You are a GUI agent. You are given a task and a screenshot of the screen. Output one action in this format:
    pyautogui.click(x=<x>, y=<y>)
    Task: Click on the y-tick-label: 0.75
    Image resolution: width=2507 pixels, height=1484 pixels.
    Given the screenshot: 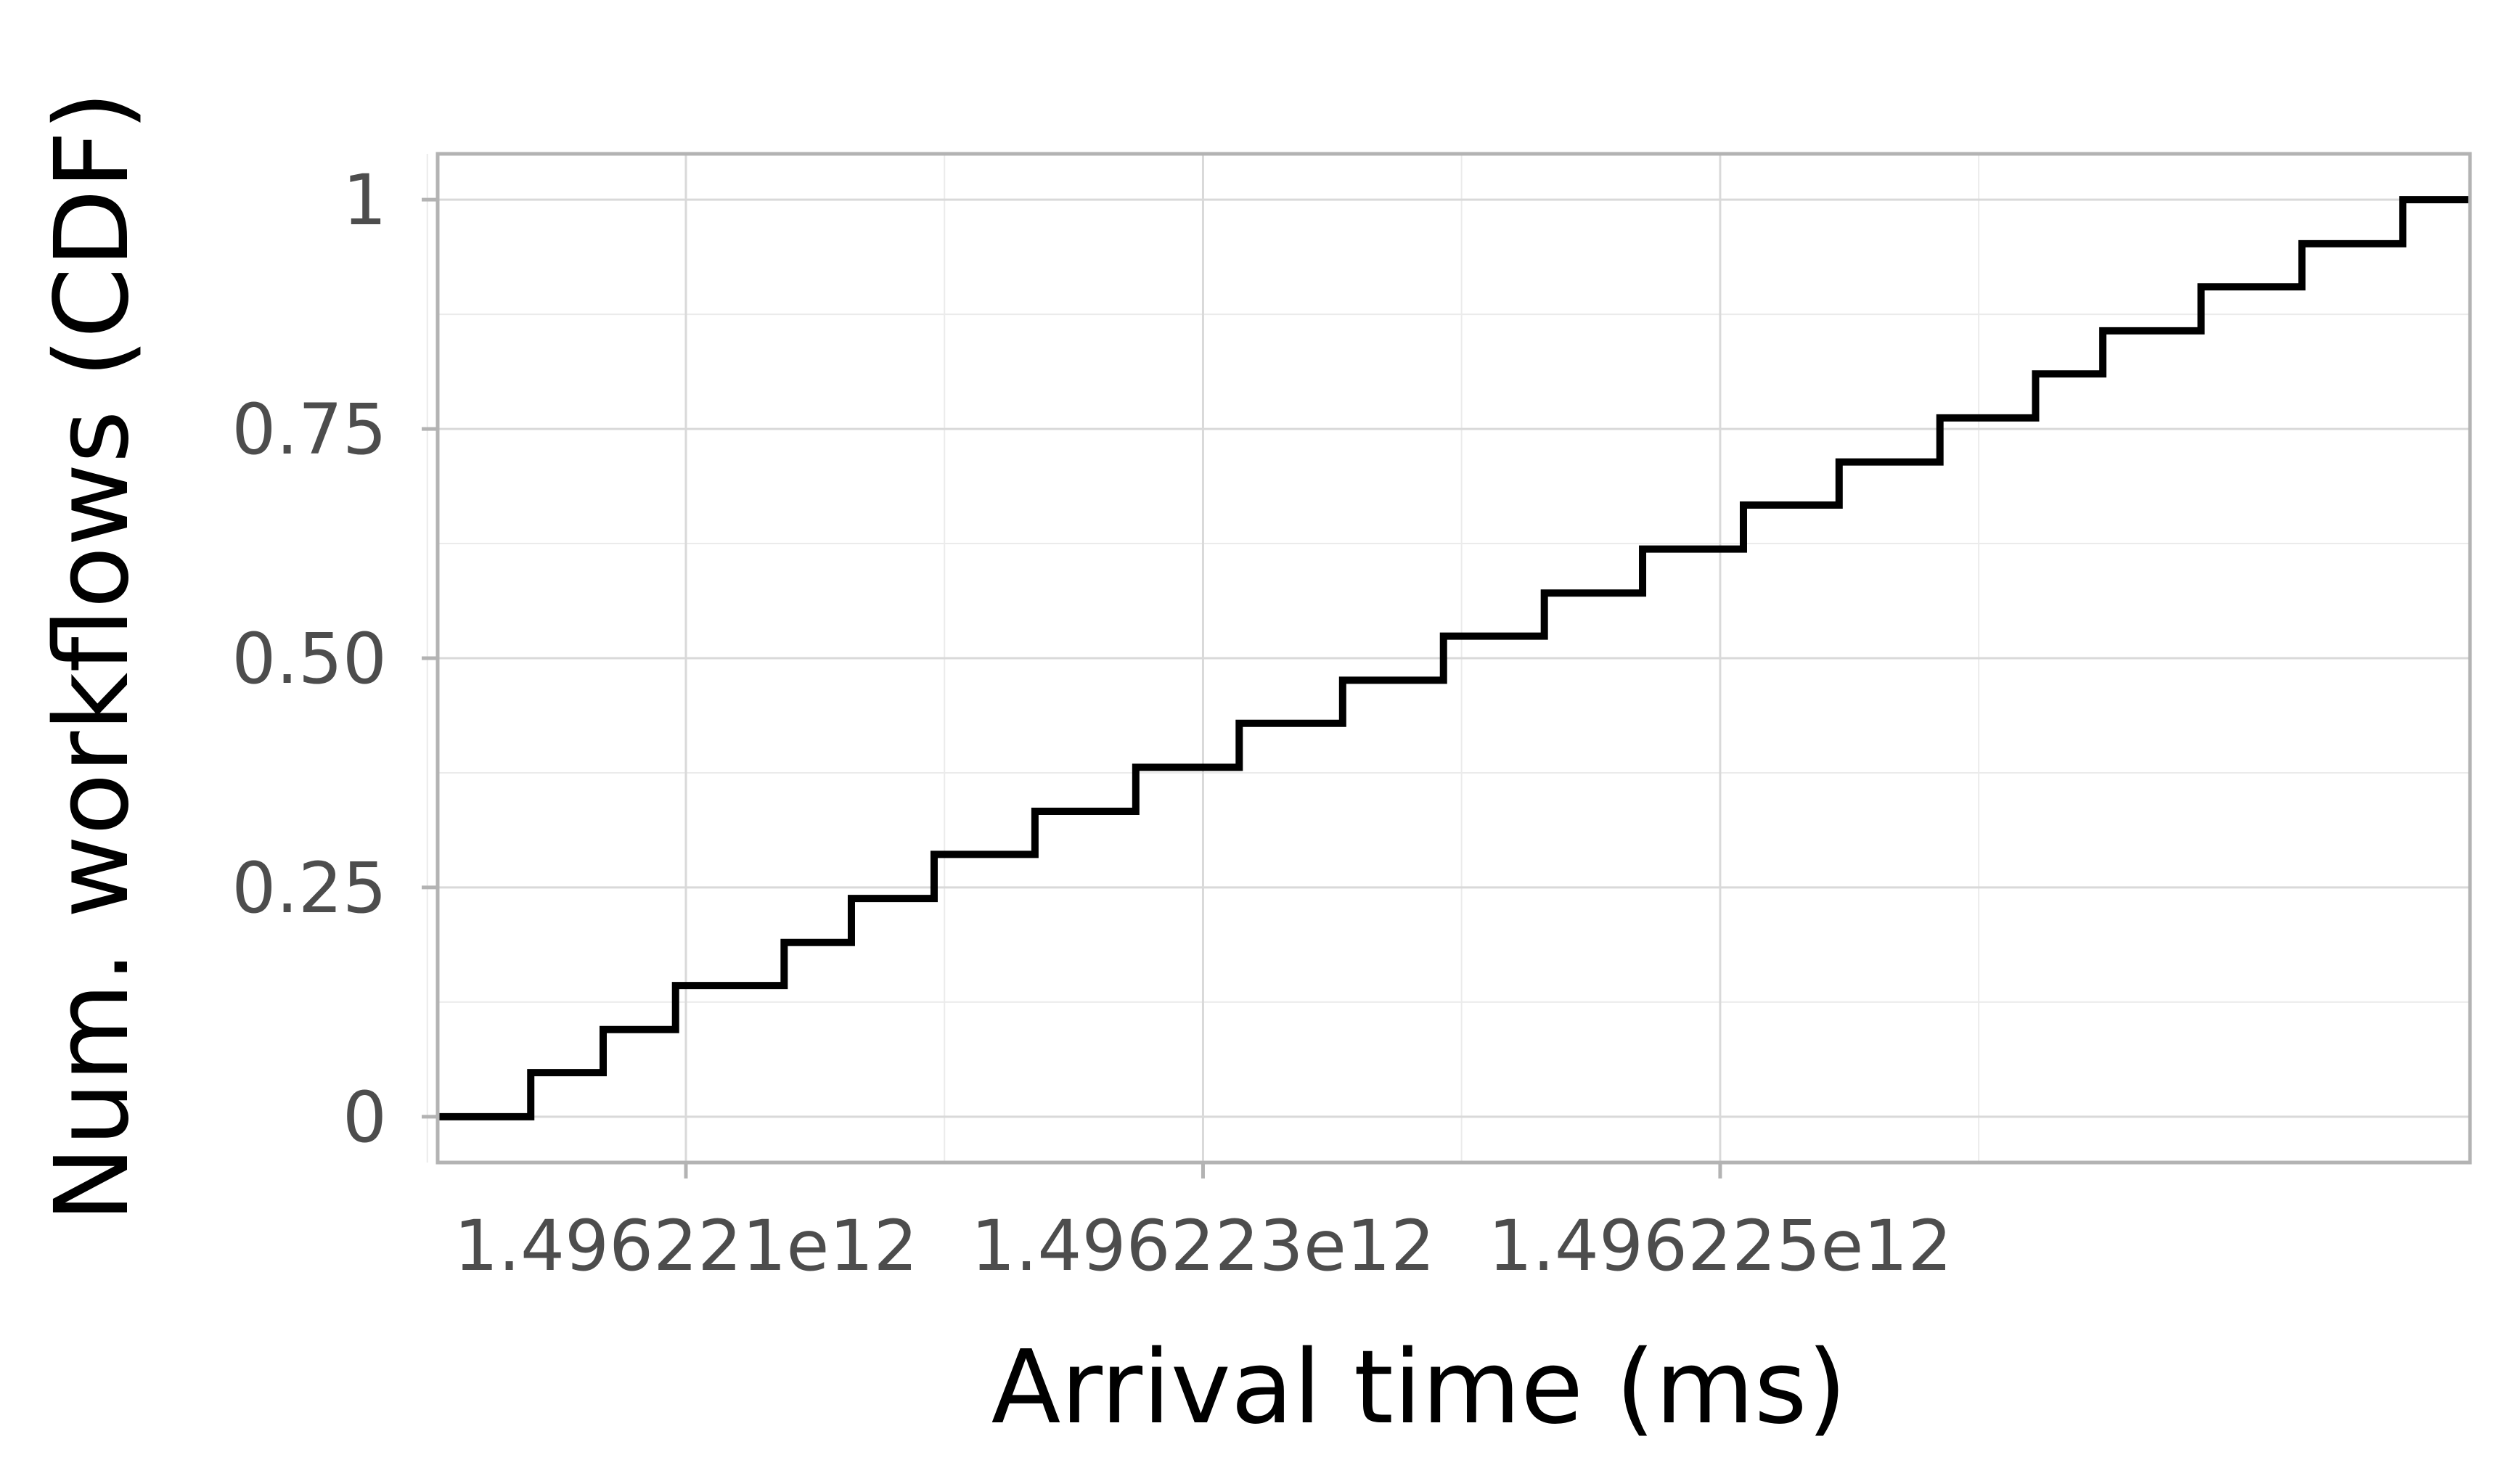 What is the action you would take?
    pyautogui.click(x=309, y=429)
    